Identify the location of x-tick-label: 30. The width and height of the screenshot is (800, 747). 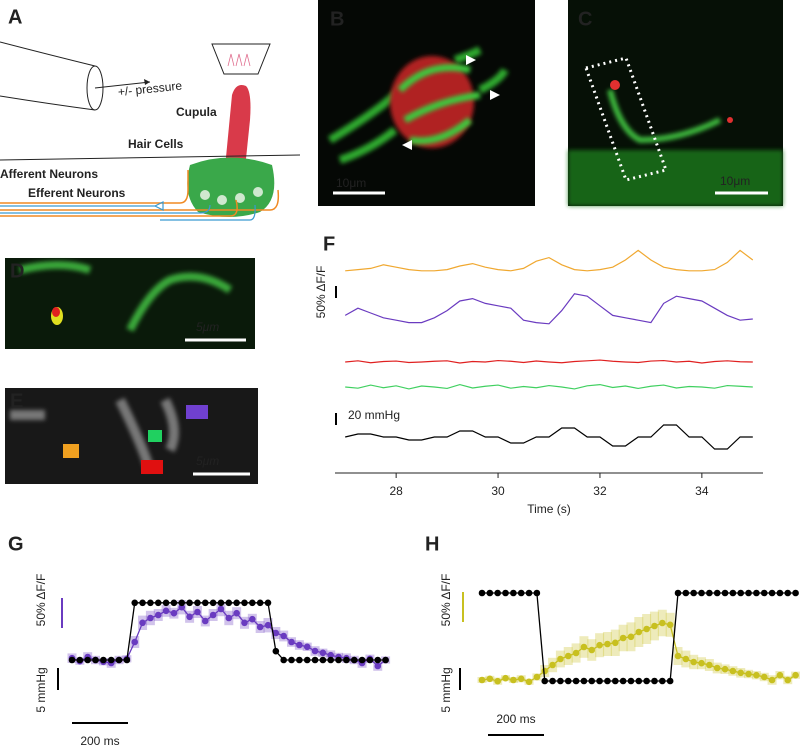
(498, 491).